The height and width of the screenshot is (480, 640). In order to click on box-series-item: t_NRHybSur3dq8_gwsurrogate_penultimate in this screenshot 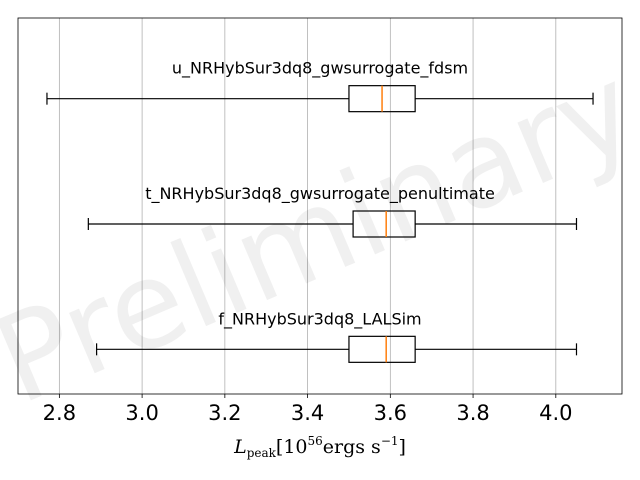, I will do `click(332, 211)`.